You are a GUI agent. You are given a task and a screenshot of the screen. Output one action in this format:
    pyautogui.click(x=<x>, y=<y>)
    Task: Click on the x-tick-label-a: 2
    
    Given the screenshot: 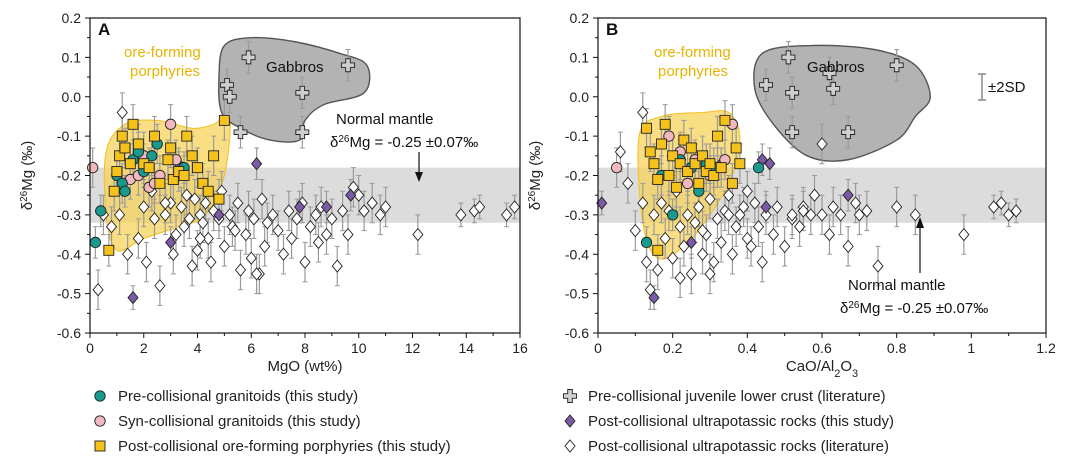 What is the action you would take?
    pyautogui.click(x=144, y=348)
    